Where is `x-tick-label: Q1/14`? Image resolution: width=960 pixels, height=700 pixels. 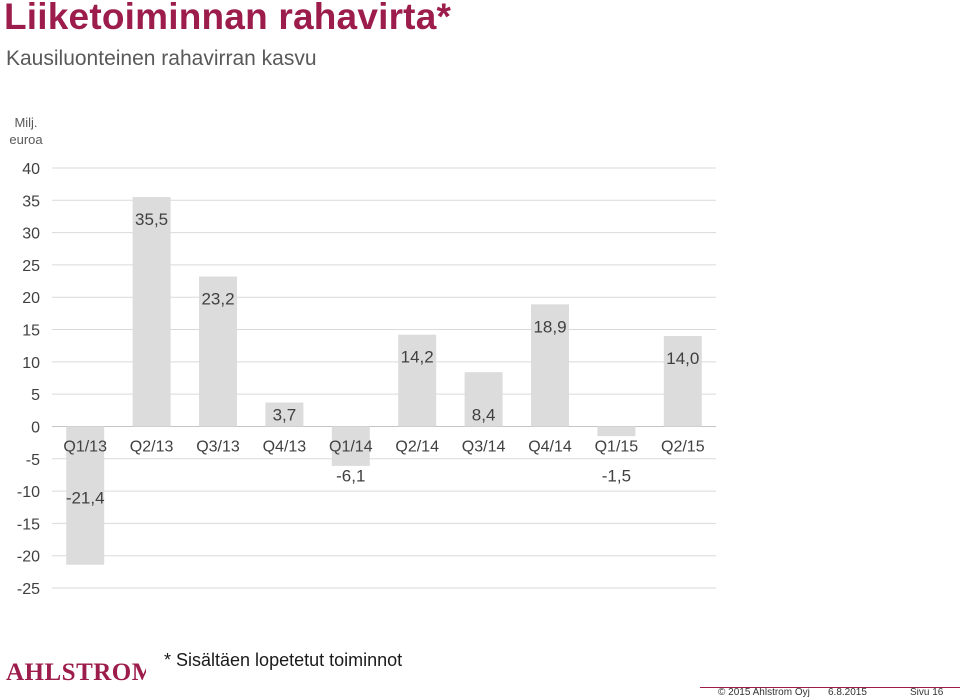 x-tick-label: Q1/14 is located at coordinates (351, 446).